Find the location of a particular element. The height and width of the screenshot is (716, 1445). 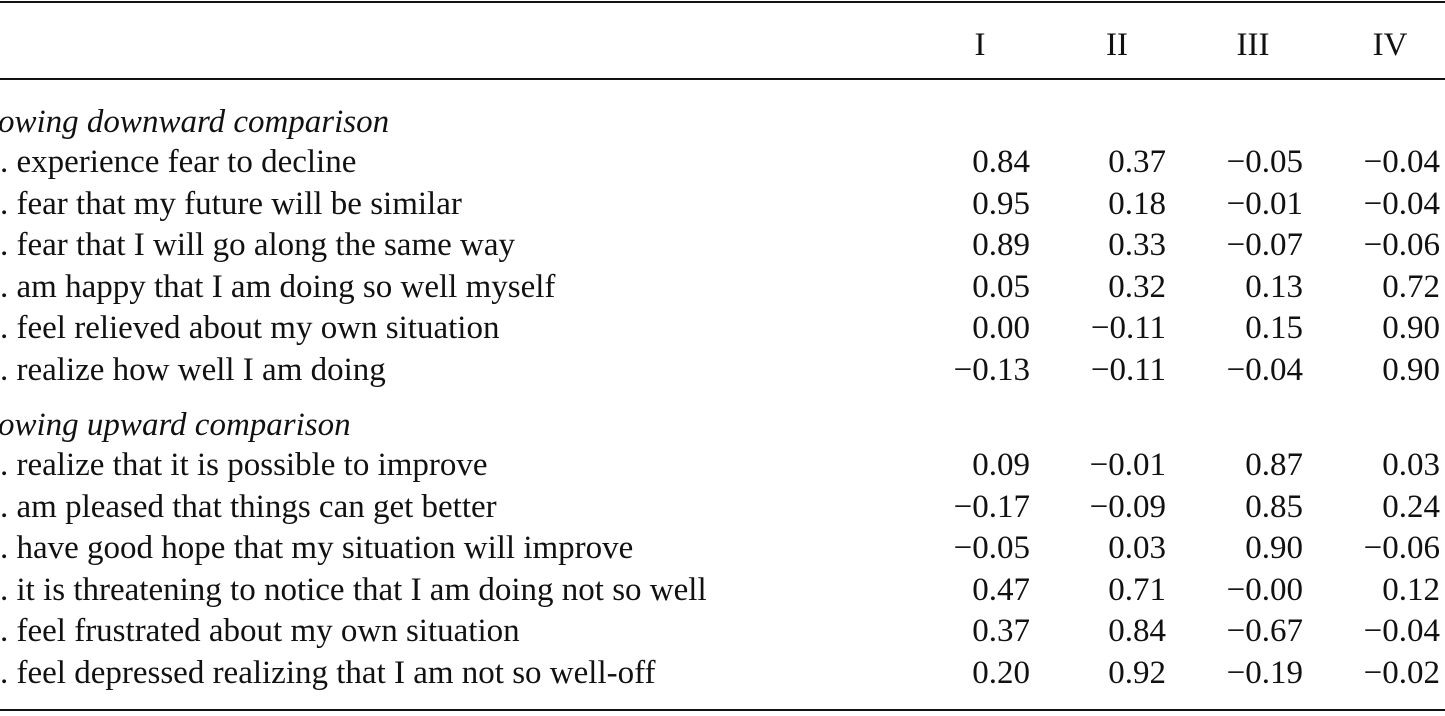

cell-value: 0.95 is located at coordinates (1001, 203).